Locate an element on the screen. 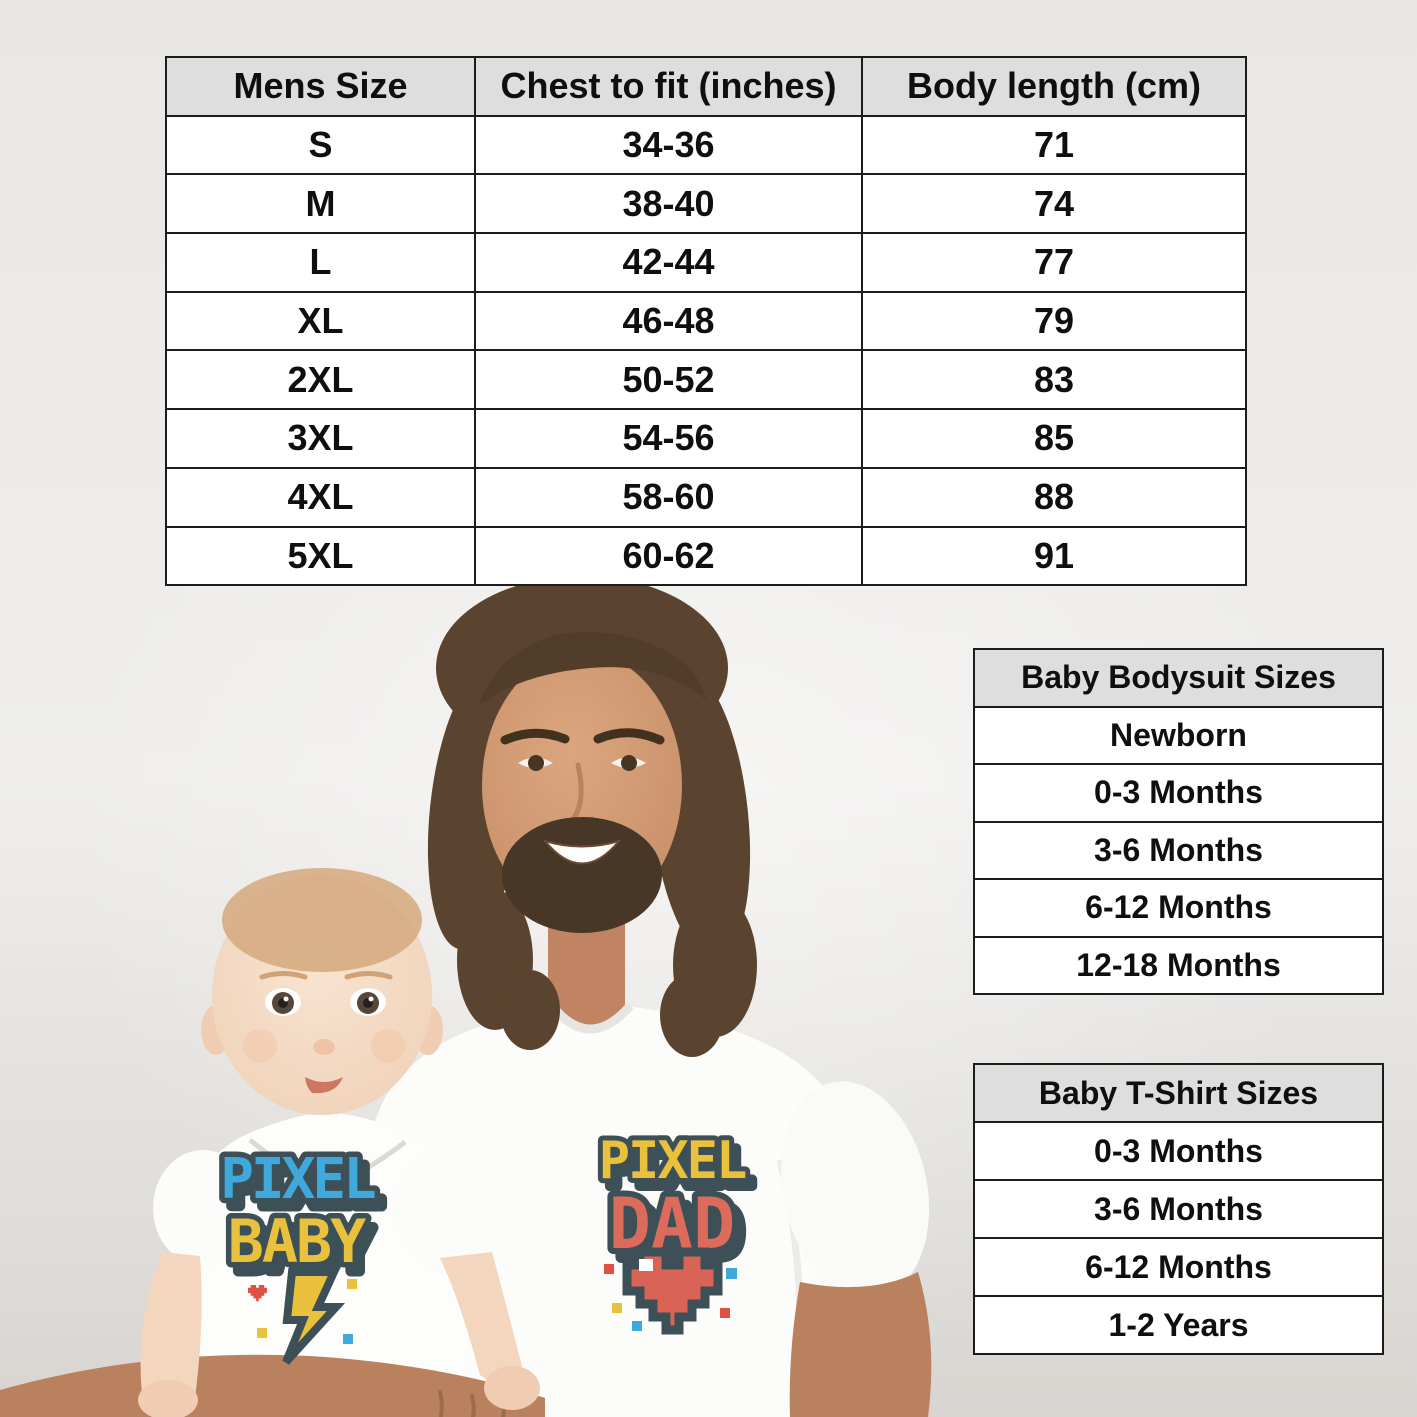  man-right-arm is located at coordinates (856, 1249).